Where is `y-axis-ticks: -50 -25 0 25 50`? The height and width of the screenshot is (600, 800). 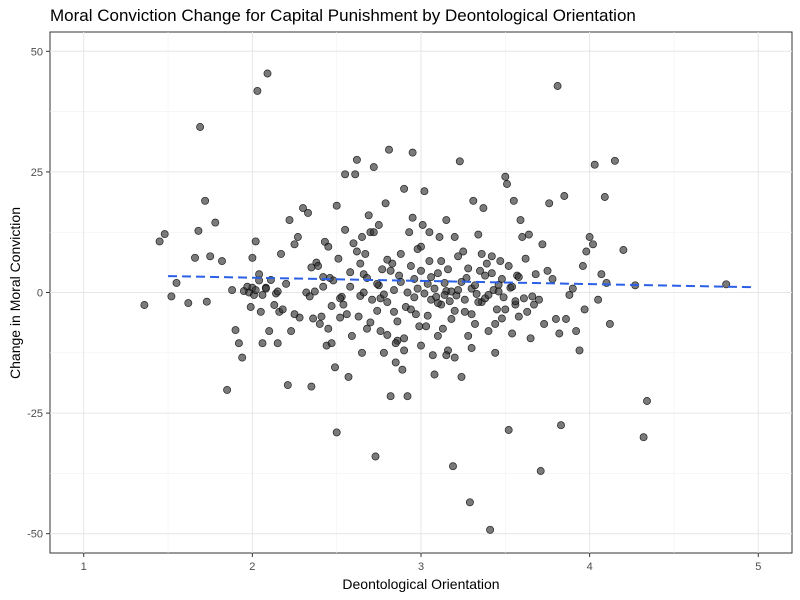
y-axis-ticks: -50 -25 0 25 50 is located at coordinates (38, 293).